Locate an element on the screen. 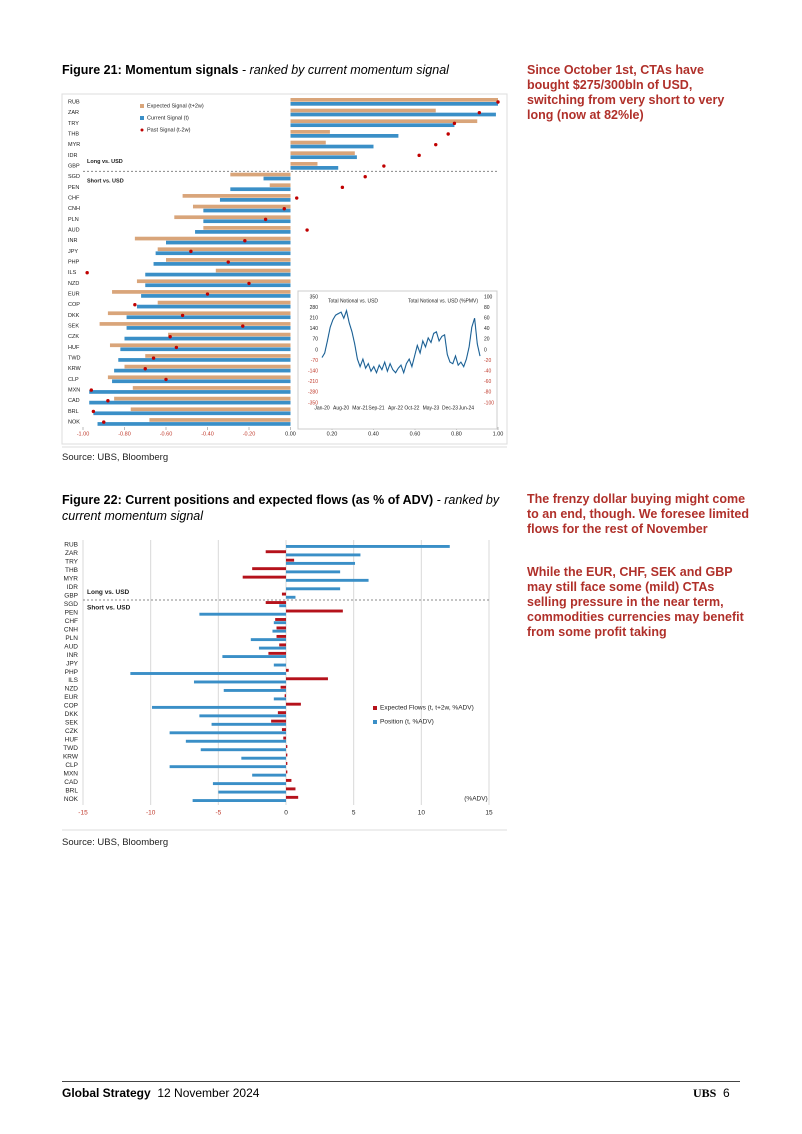  line is located at coordinates (401, 341).